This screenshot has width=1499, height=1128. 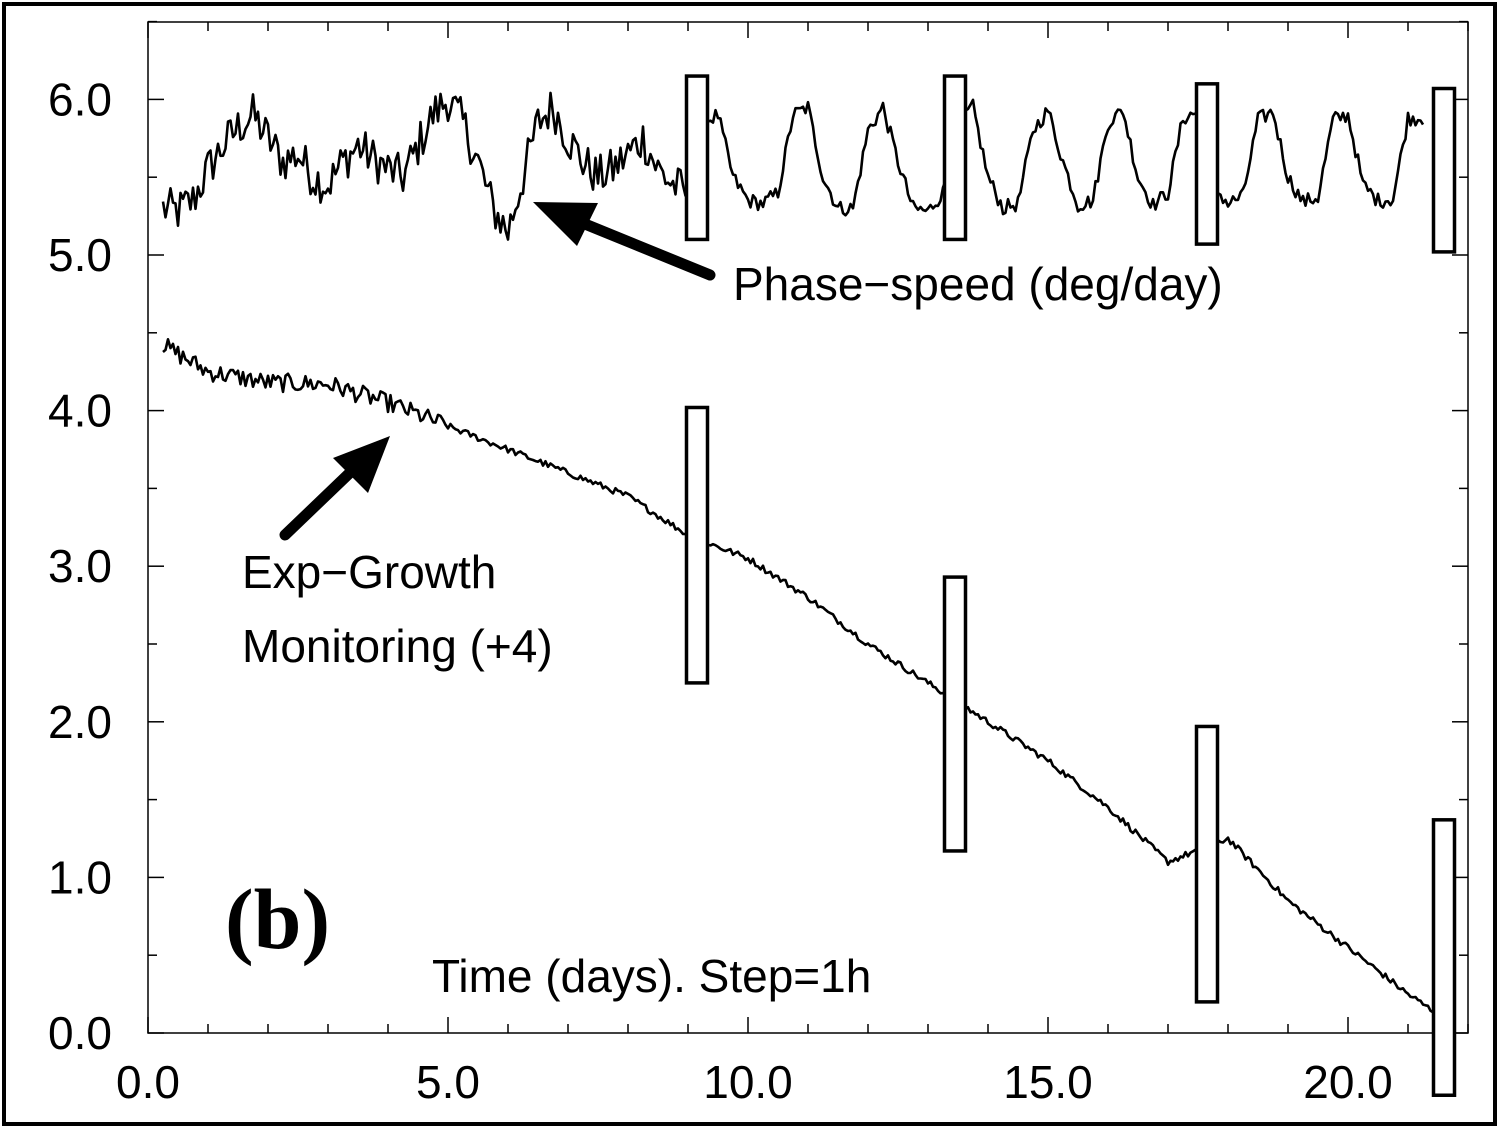 I want to click on x-tick-label: 5.0, so click(x=448, y=1082).